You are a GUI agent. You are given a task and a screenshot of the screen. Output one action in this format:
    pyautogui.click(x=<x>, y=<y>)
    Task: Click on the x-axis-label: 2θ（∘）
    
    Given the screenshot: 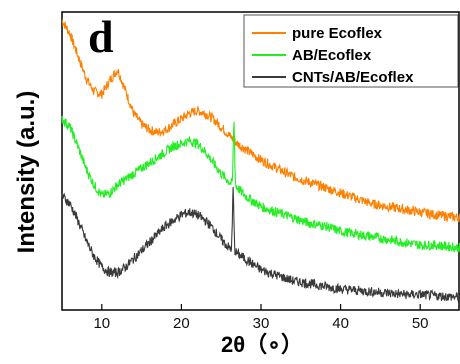 What is the action you would take?
    pyautogui.click(x=262, y=344)
    